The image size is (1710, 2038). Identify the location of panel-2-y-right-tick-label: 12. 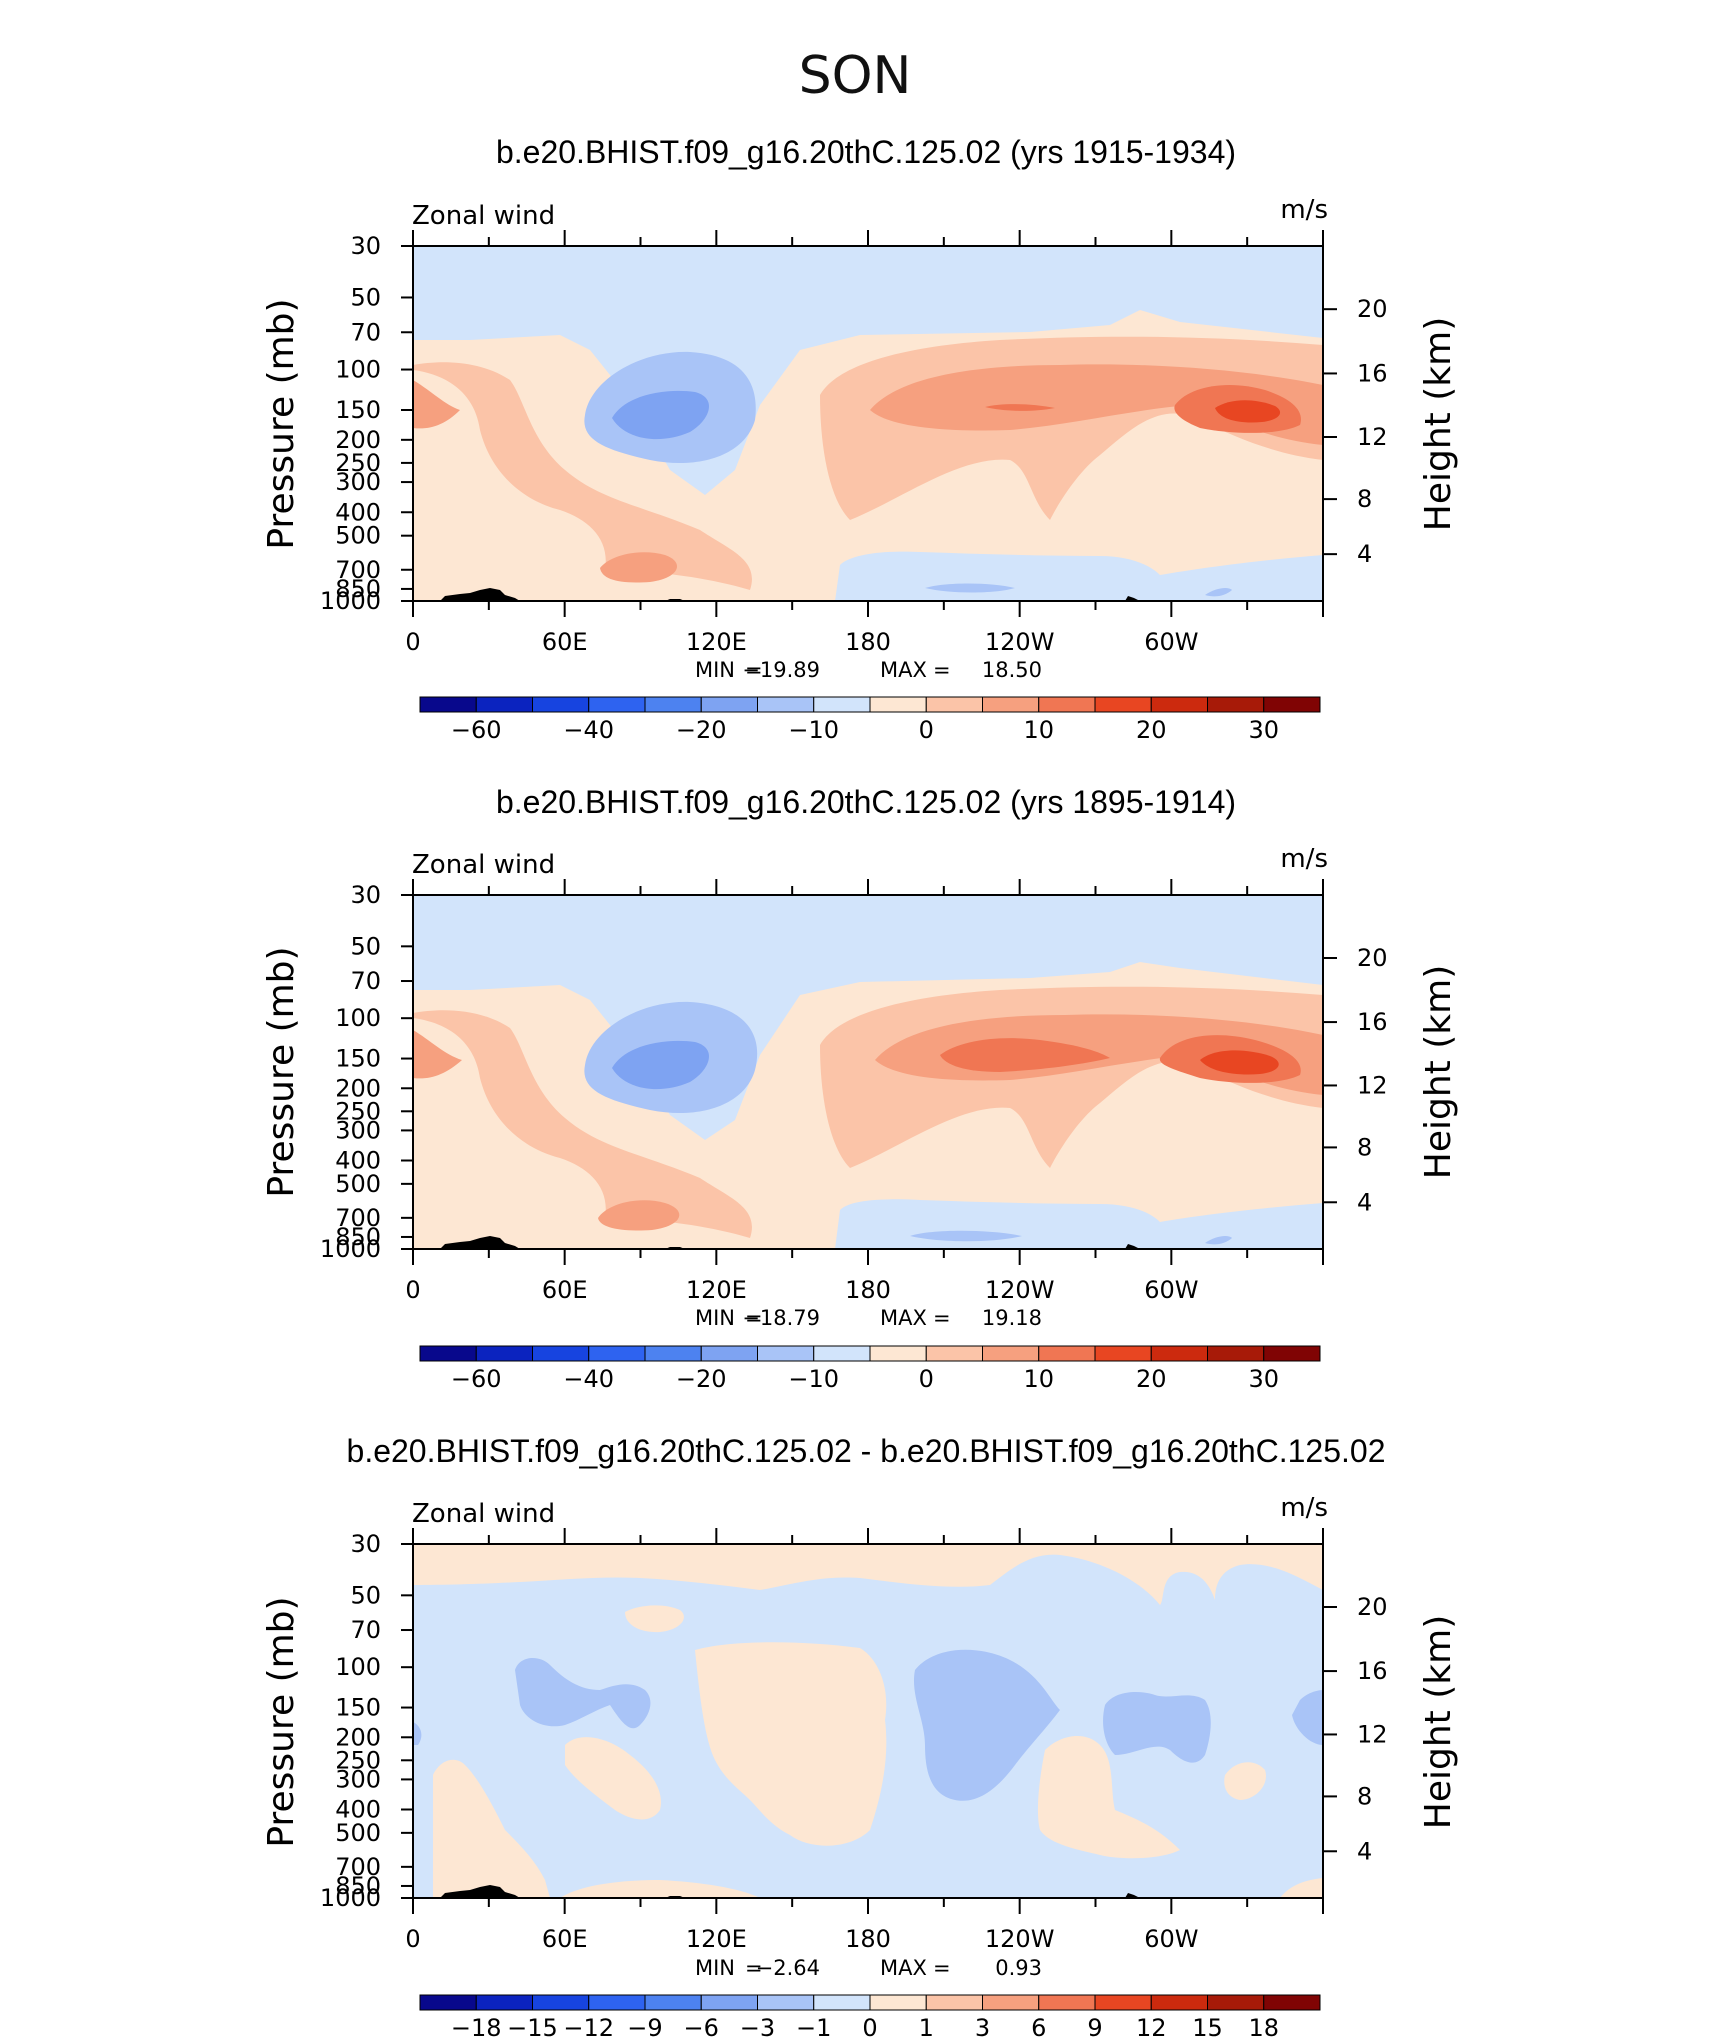
(1372, 1085).